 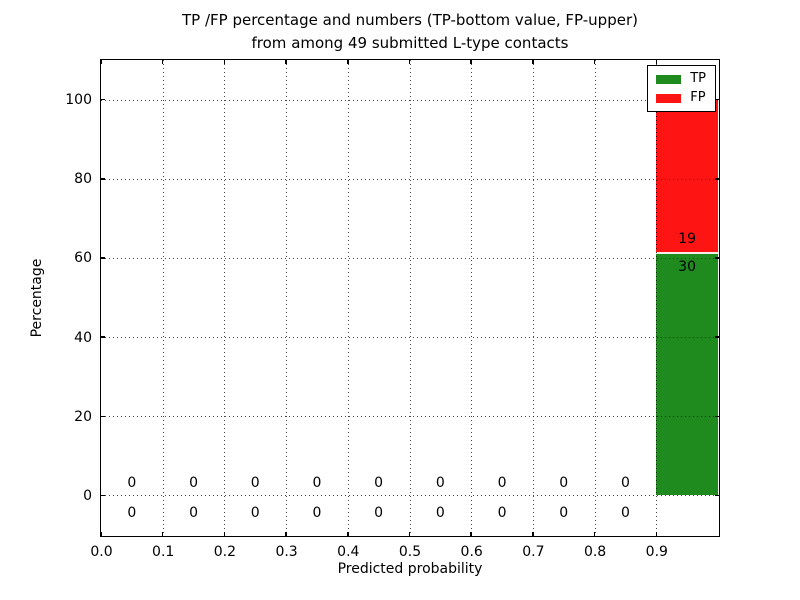 I want to click on legend-swatch-fp-icon, so click(x=669, y=98).